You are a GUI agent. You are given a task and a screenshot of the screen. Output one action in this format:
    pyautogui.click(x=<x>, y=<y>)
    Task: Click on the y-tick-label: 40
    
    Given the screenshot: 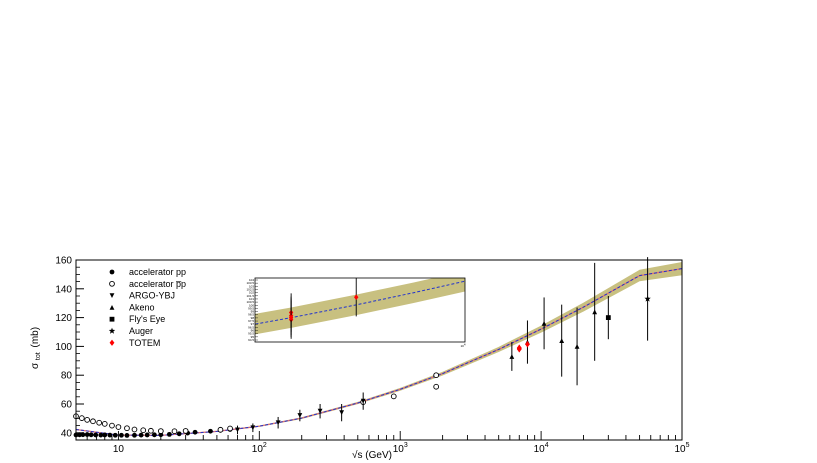 What is the action you would take?
    pyautogui.click(x=67, y=433)
    